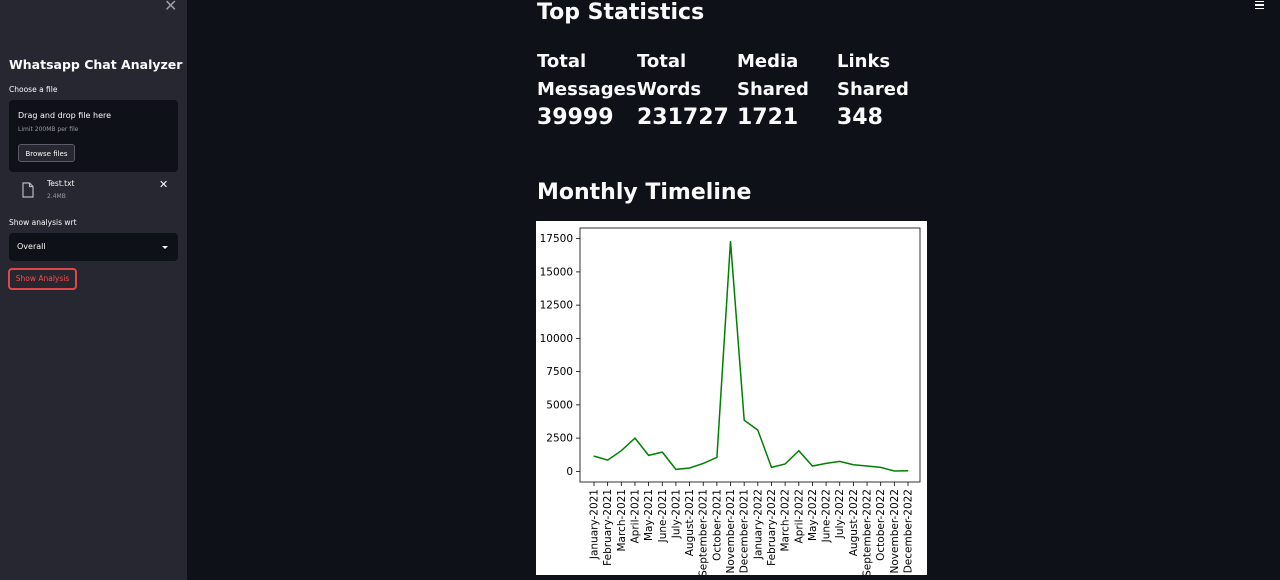 The height and width of the screenshot is (580, 1280). Describe the element at coordinates (43, 222) in the screenshot. I see `select-label: Show analysis wrt` at that location.